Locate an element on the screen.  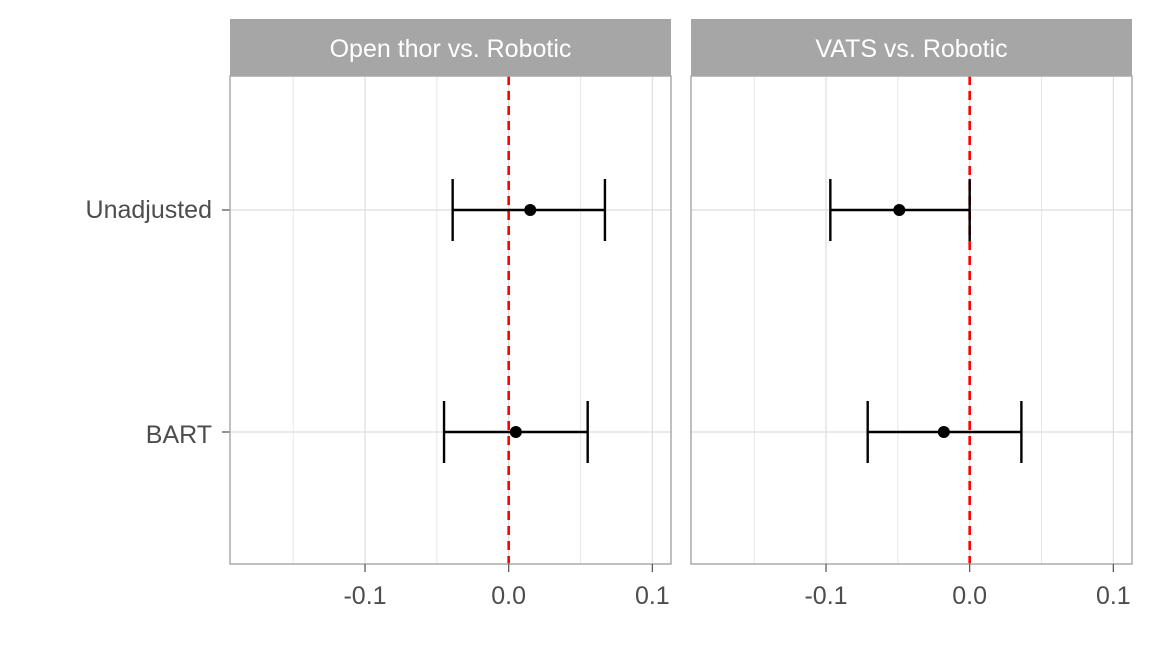
y-axis-ticks is located at coordinates (226, 321).